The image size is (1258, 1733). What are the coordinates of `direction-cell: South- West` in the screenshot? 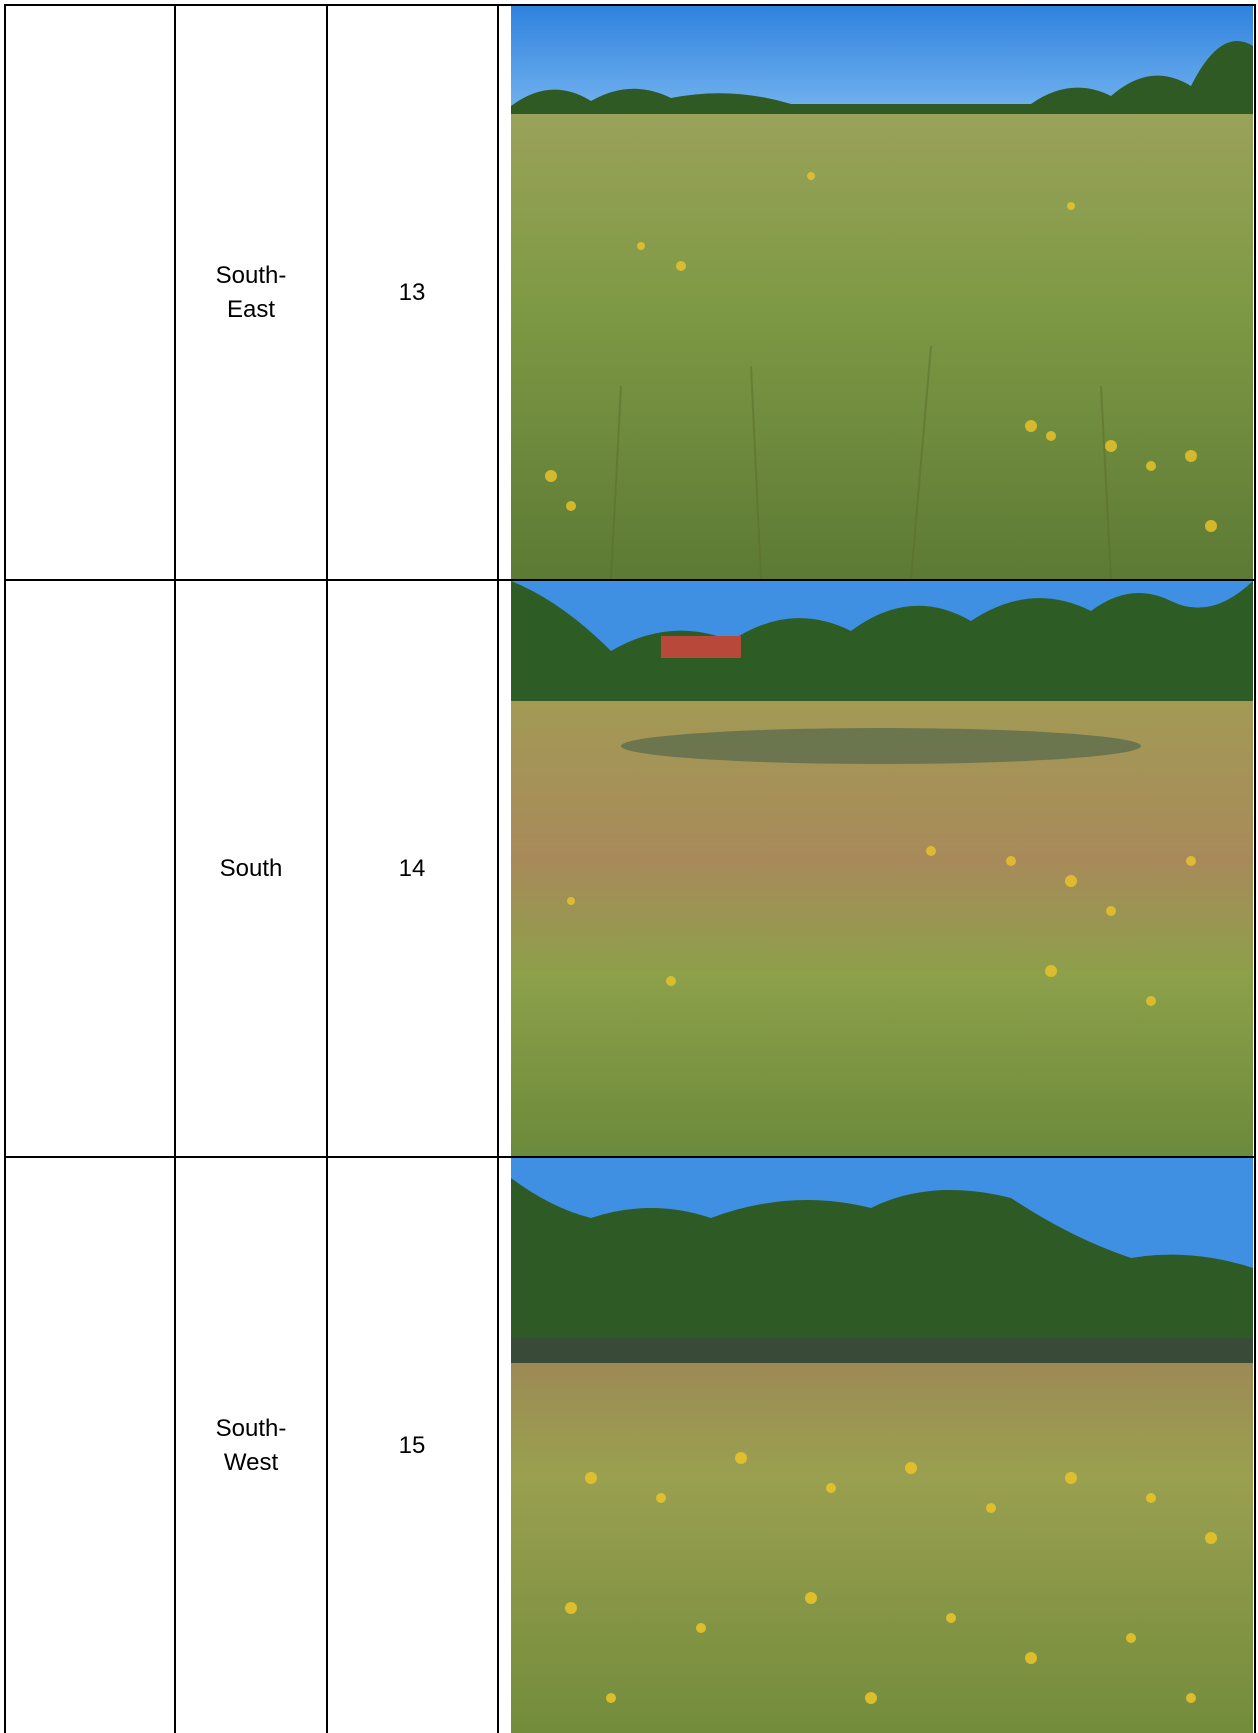 It's located at (251, 1445).